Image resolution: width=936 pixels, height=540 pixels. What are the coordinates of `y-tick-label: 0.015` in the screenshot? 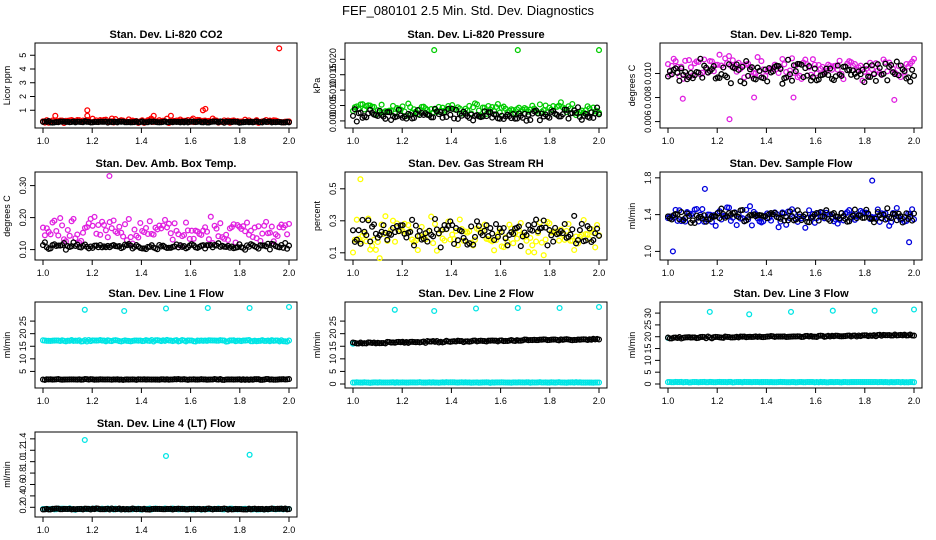 It's located at (333, 74).